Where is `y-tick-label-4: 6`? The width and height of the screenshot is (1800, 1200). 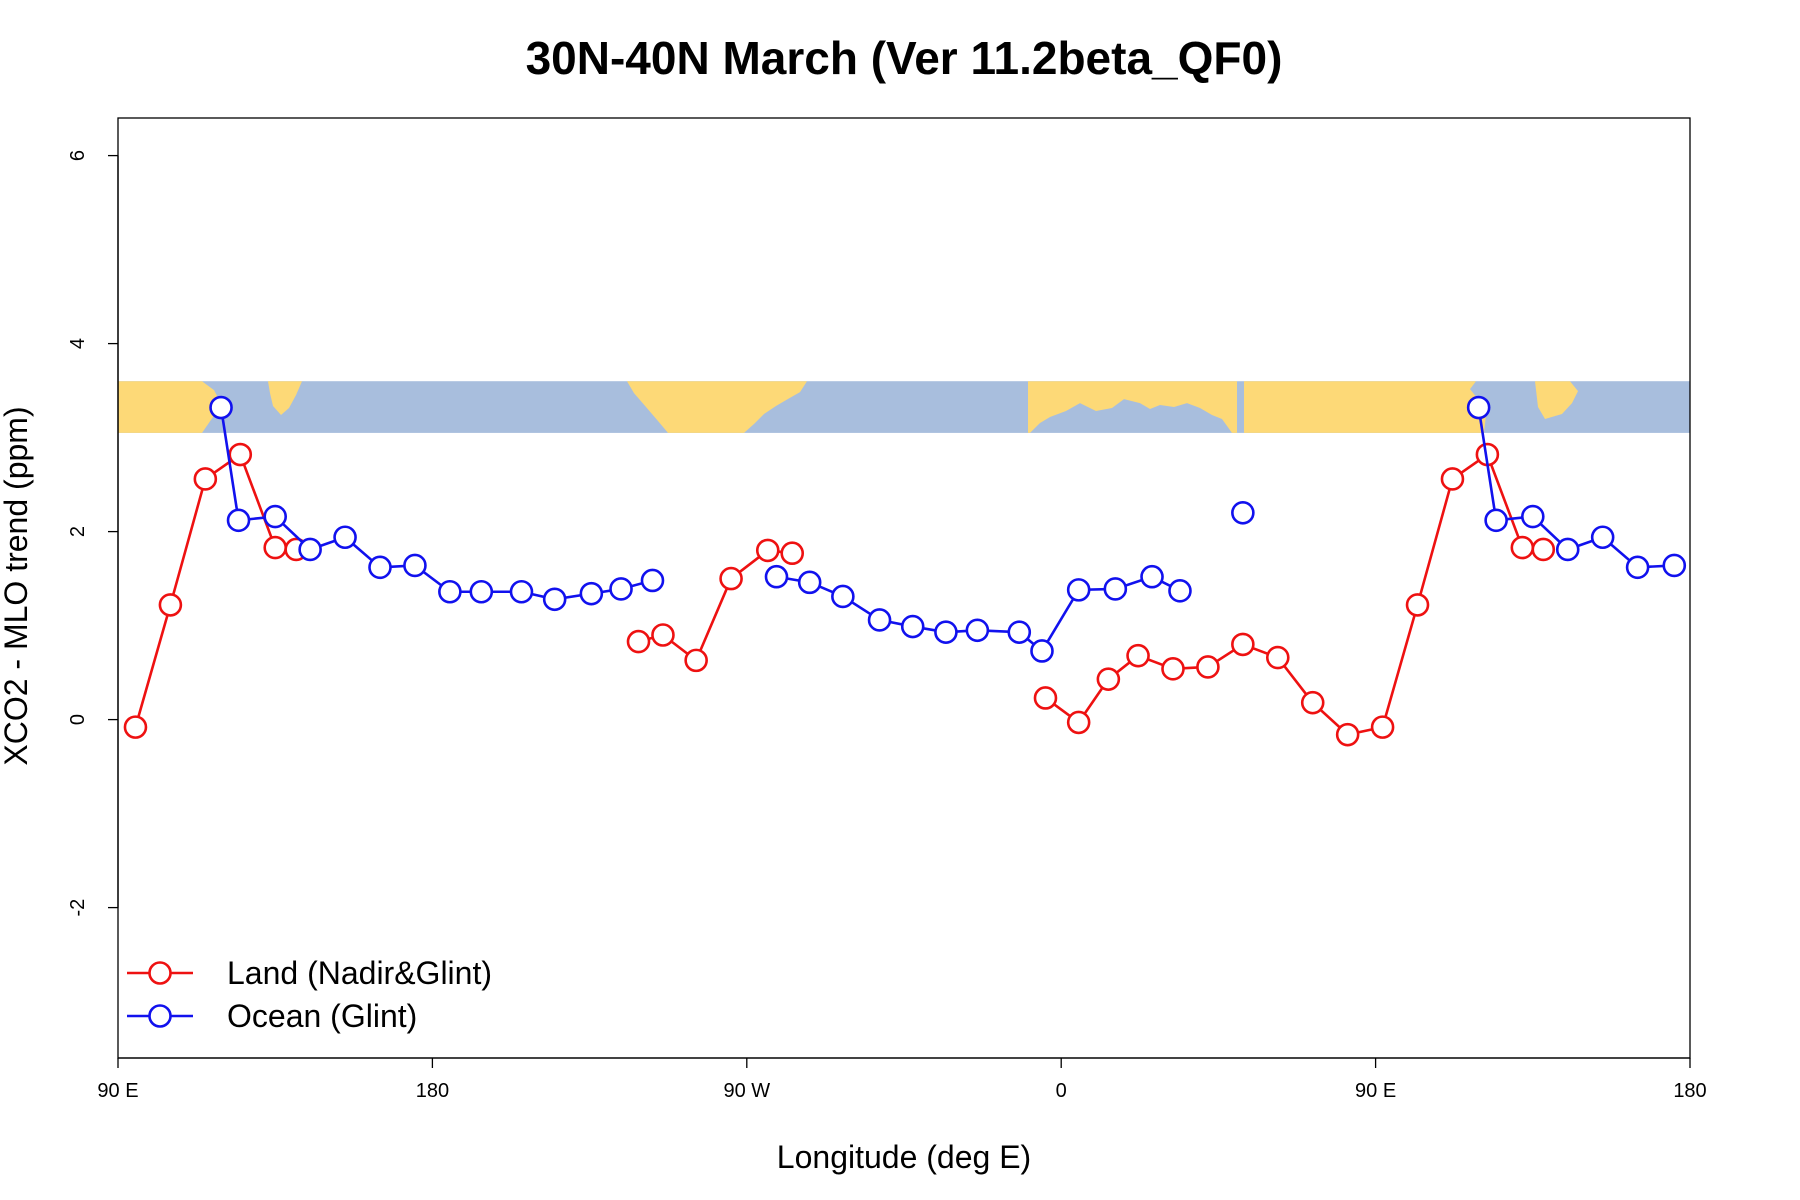 y-tick-label-4: 6 is located at coordinates (78, 155).